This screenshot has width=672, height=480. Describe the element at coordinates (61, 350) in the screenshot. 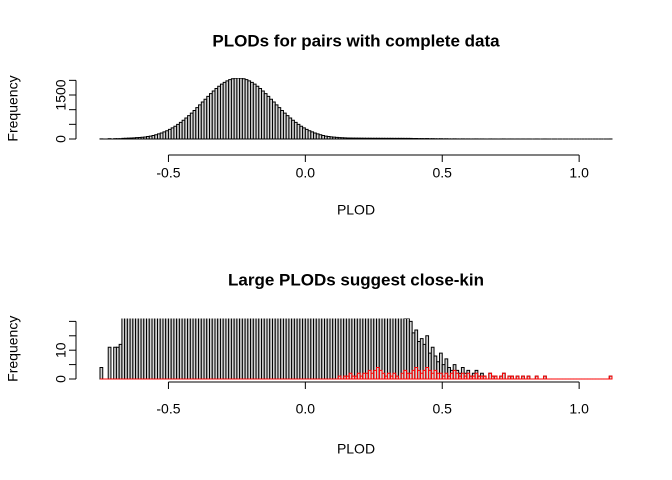

I see `y-tick-label: 10` at that location.